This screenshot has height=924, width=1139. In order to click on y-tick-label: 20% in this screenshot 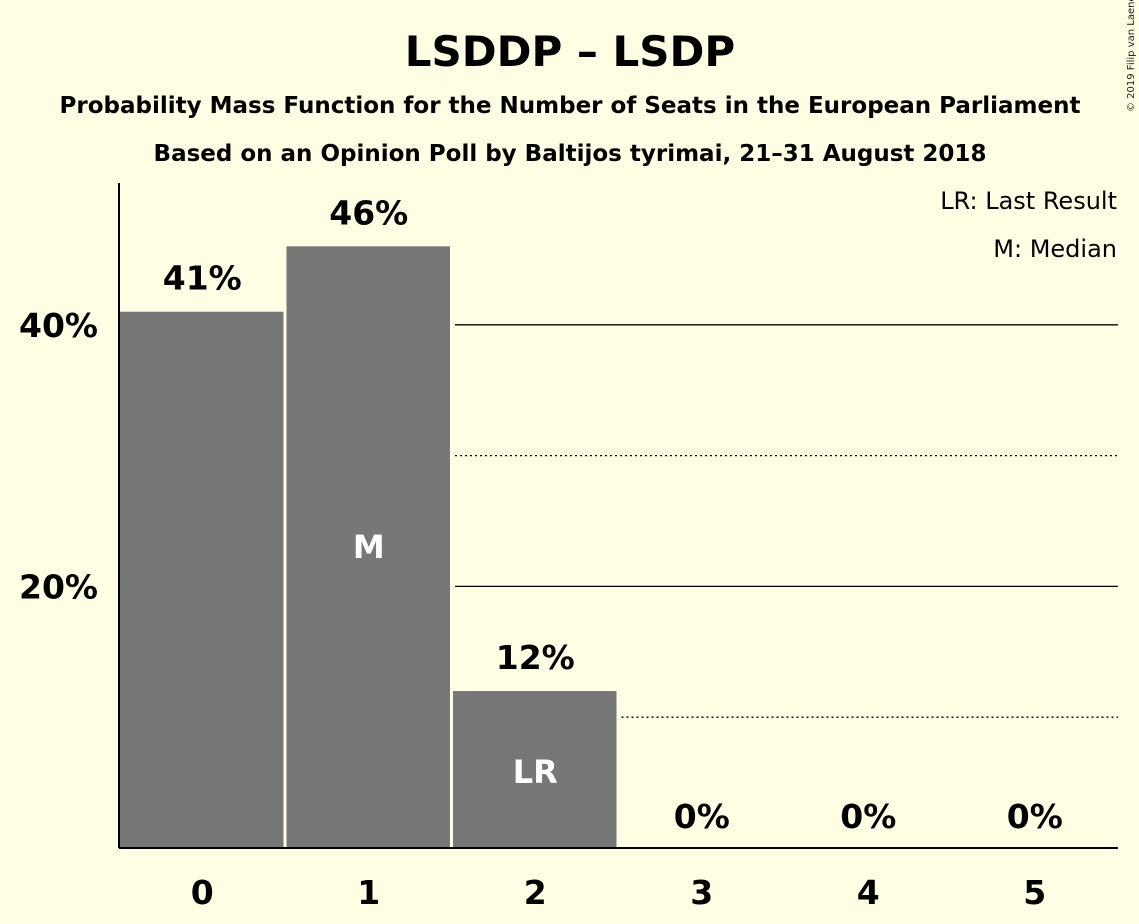, I will do `click(58, 586)`.